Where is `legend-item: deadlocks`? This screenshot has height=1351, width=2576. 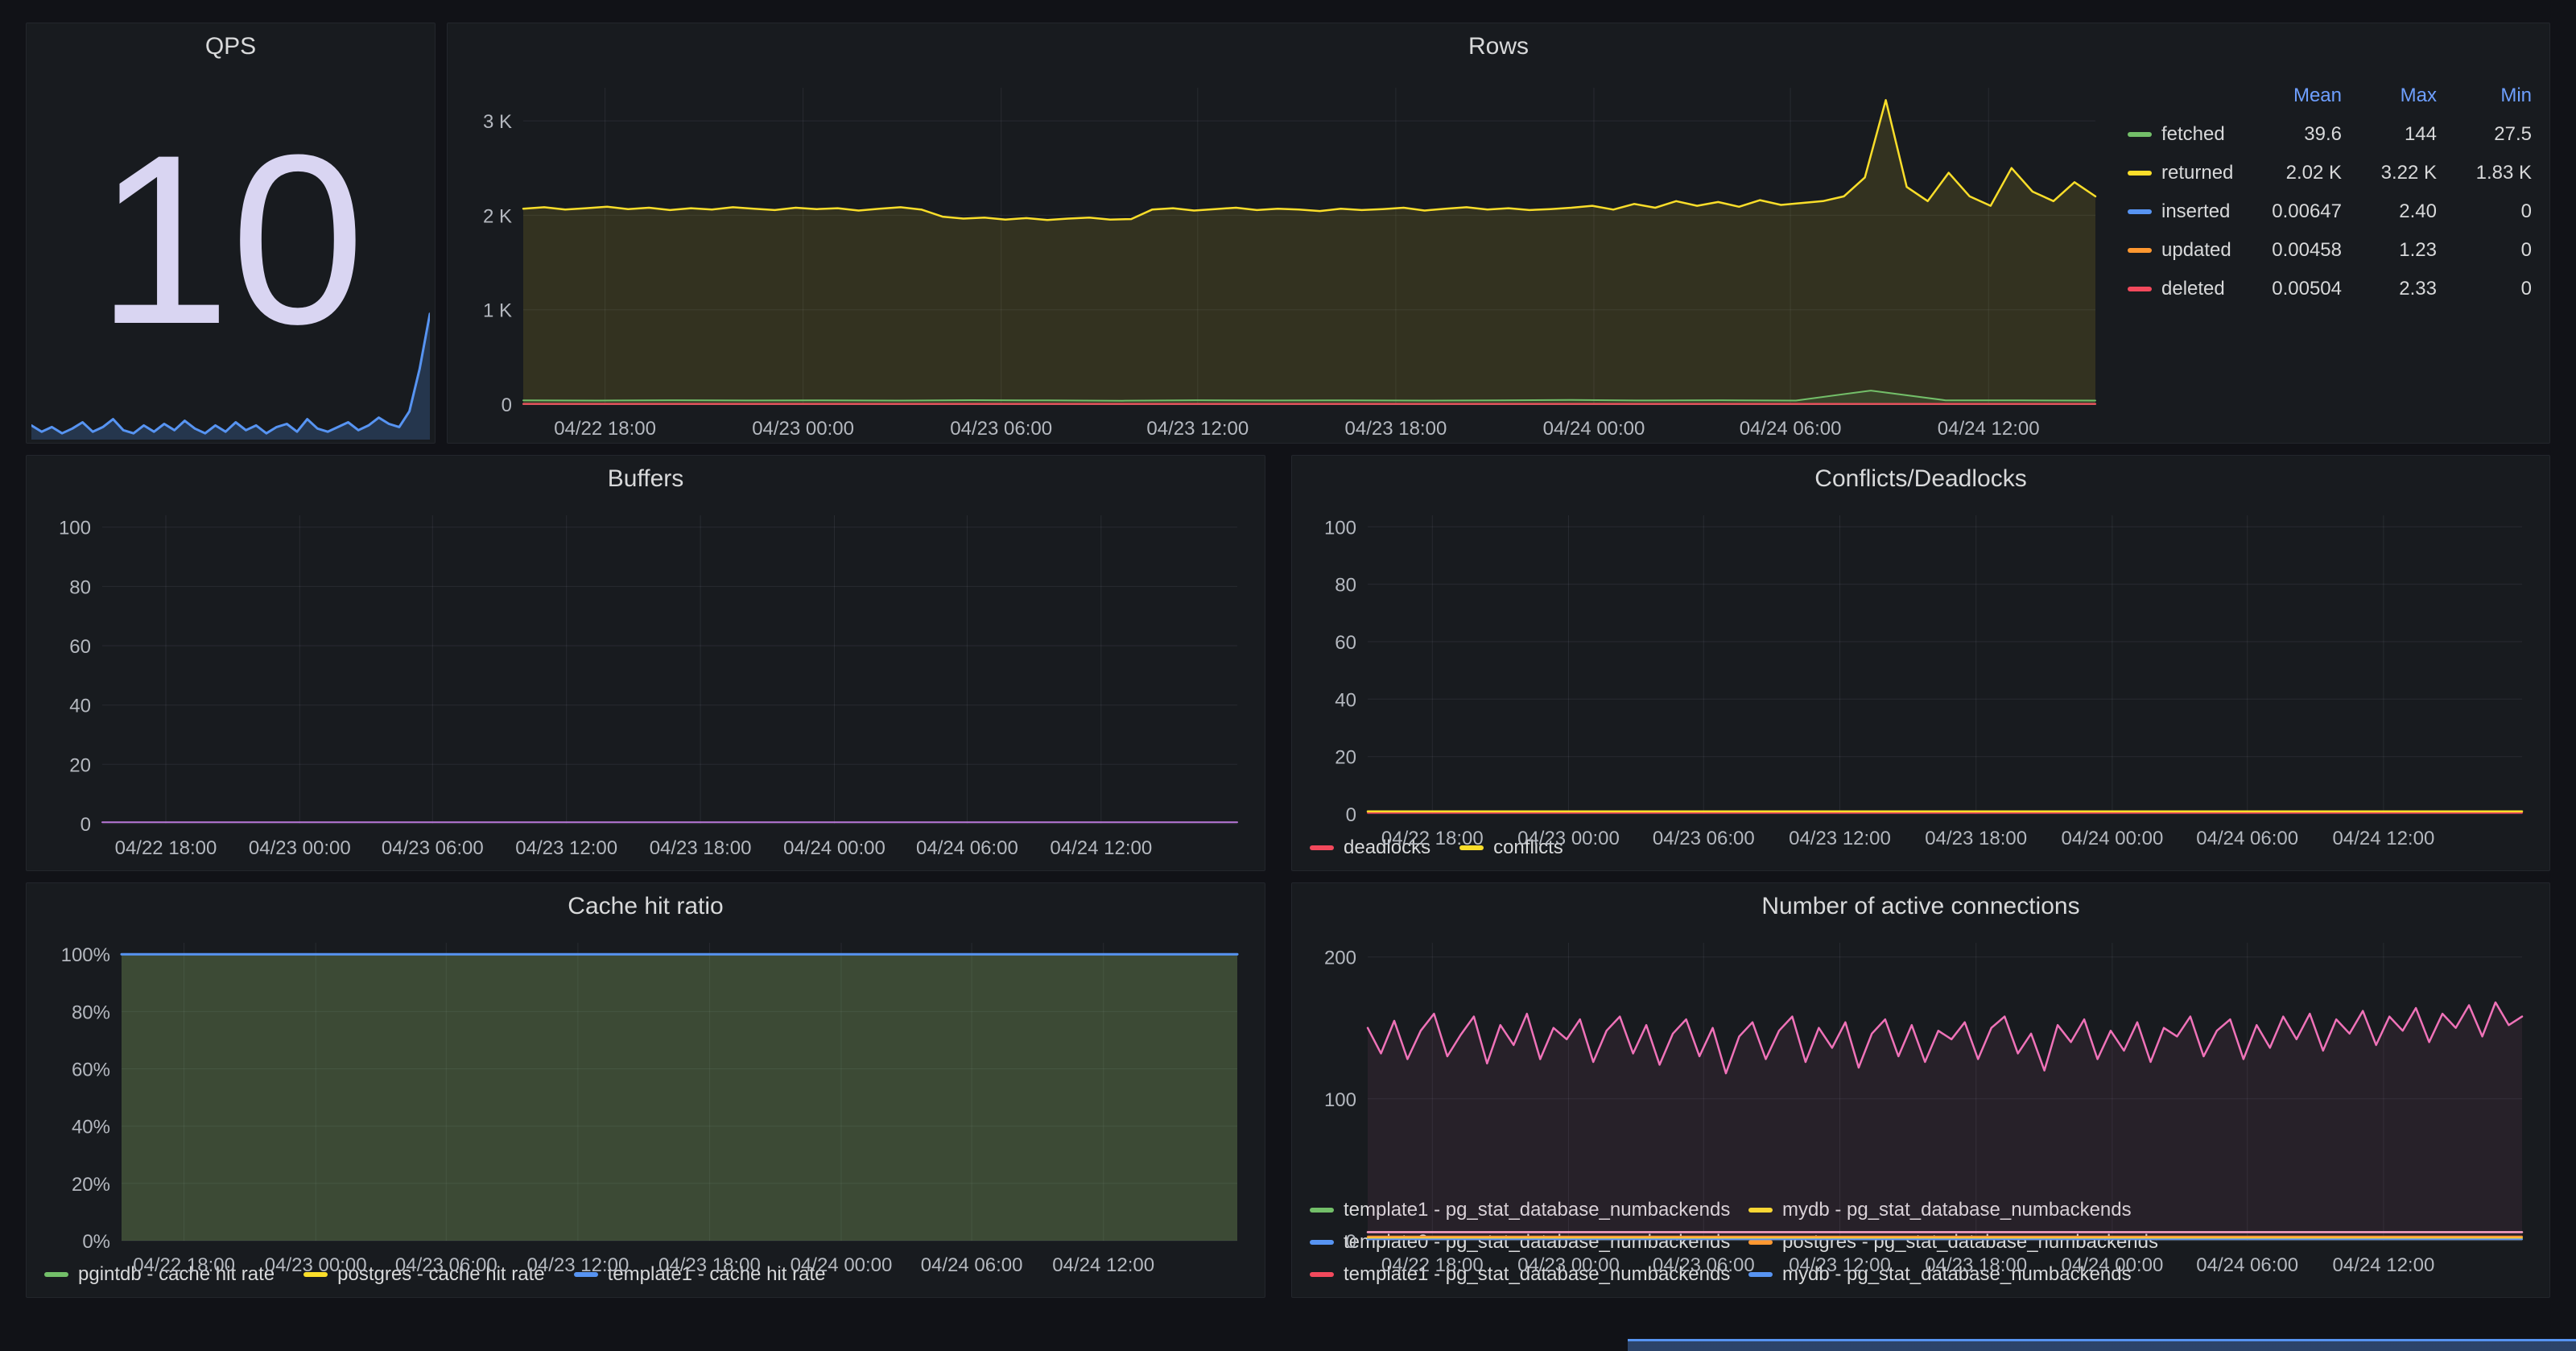
legend-item: deadlocks is located at coordinates (1370, 848).